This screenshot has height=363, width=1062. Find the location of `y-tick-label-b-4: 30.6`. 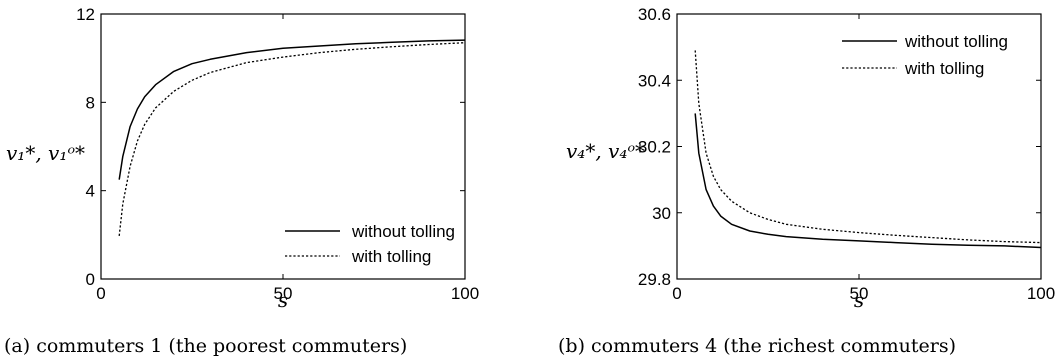

y-tick-label-b-4: 30.6 is located at coordinates (654, 14).